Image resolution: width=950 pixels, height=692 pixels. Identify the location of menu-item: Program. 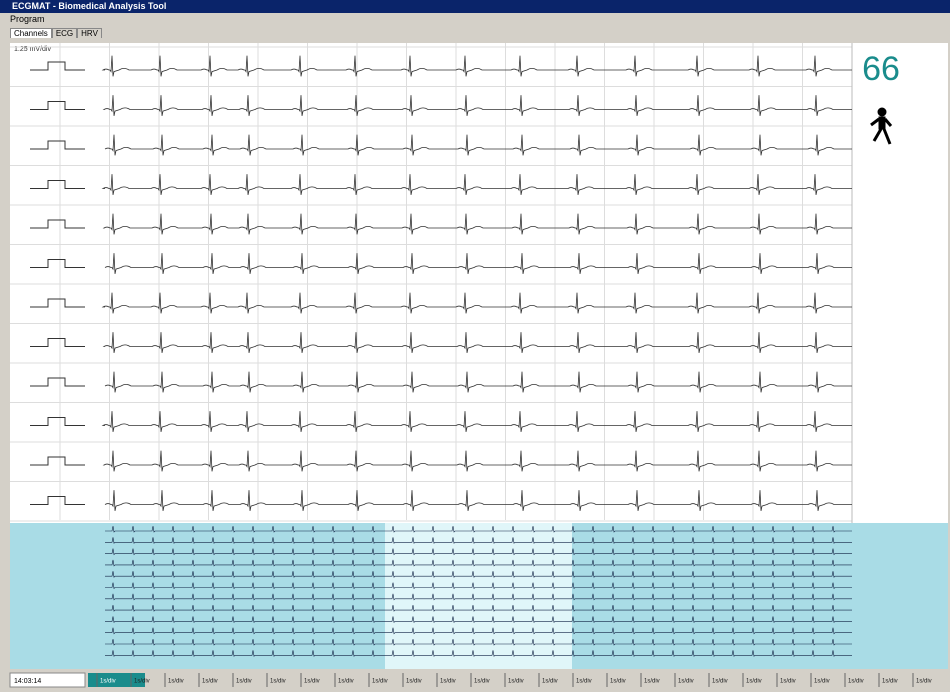
(27, 19).